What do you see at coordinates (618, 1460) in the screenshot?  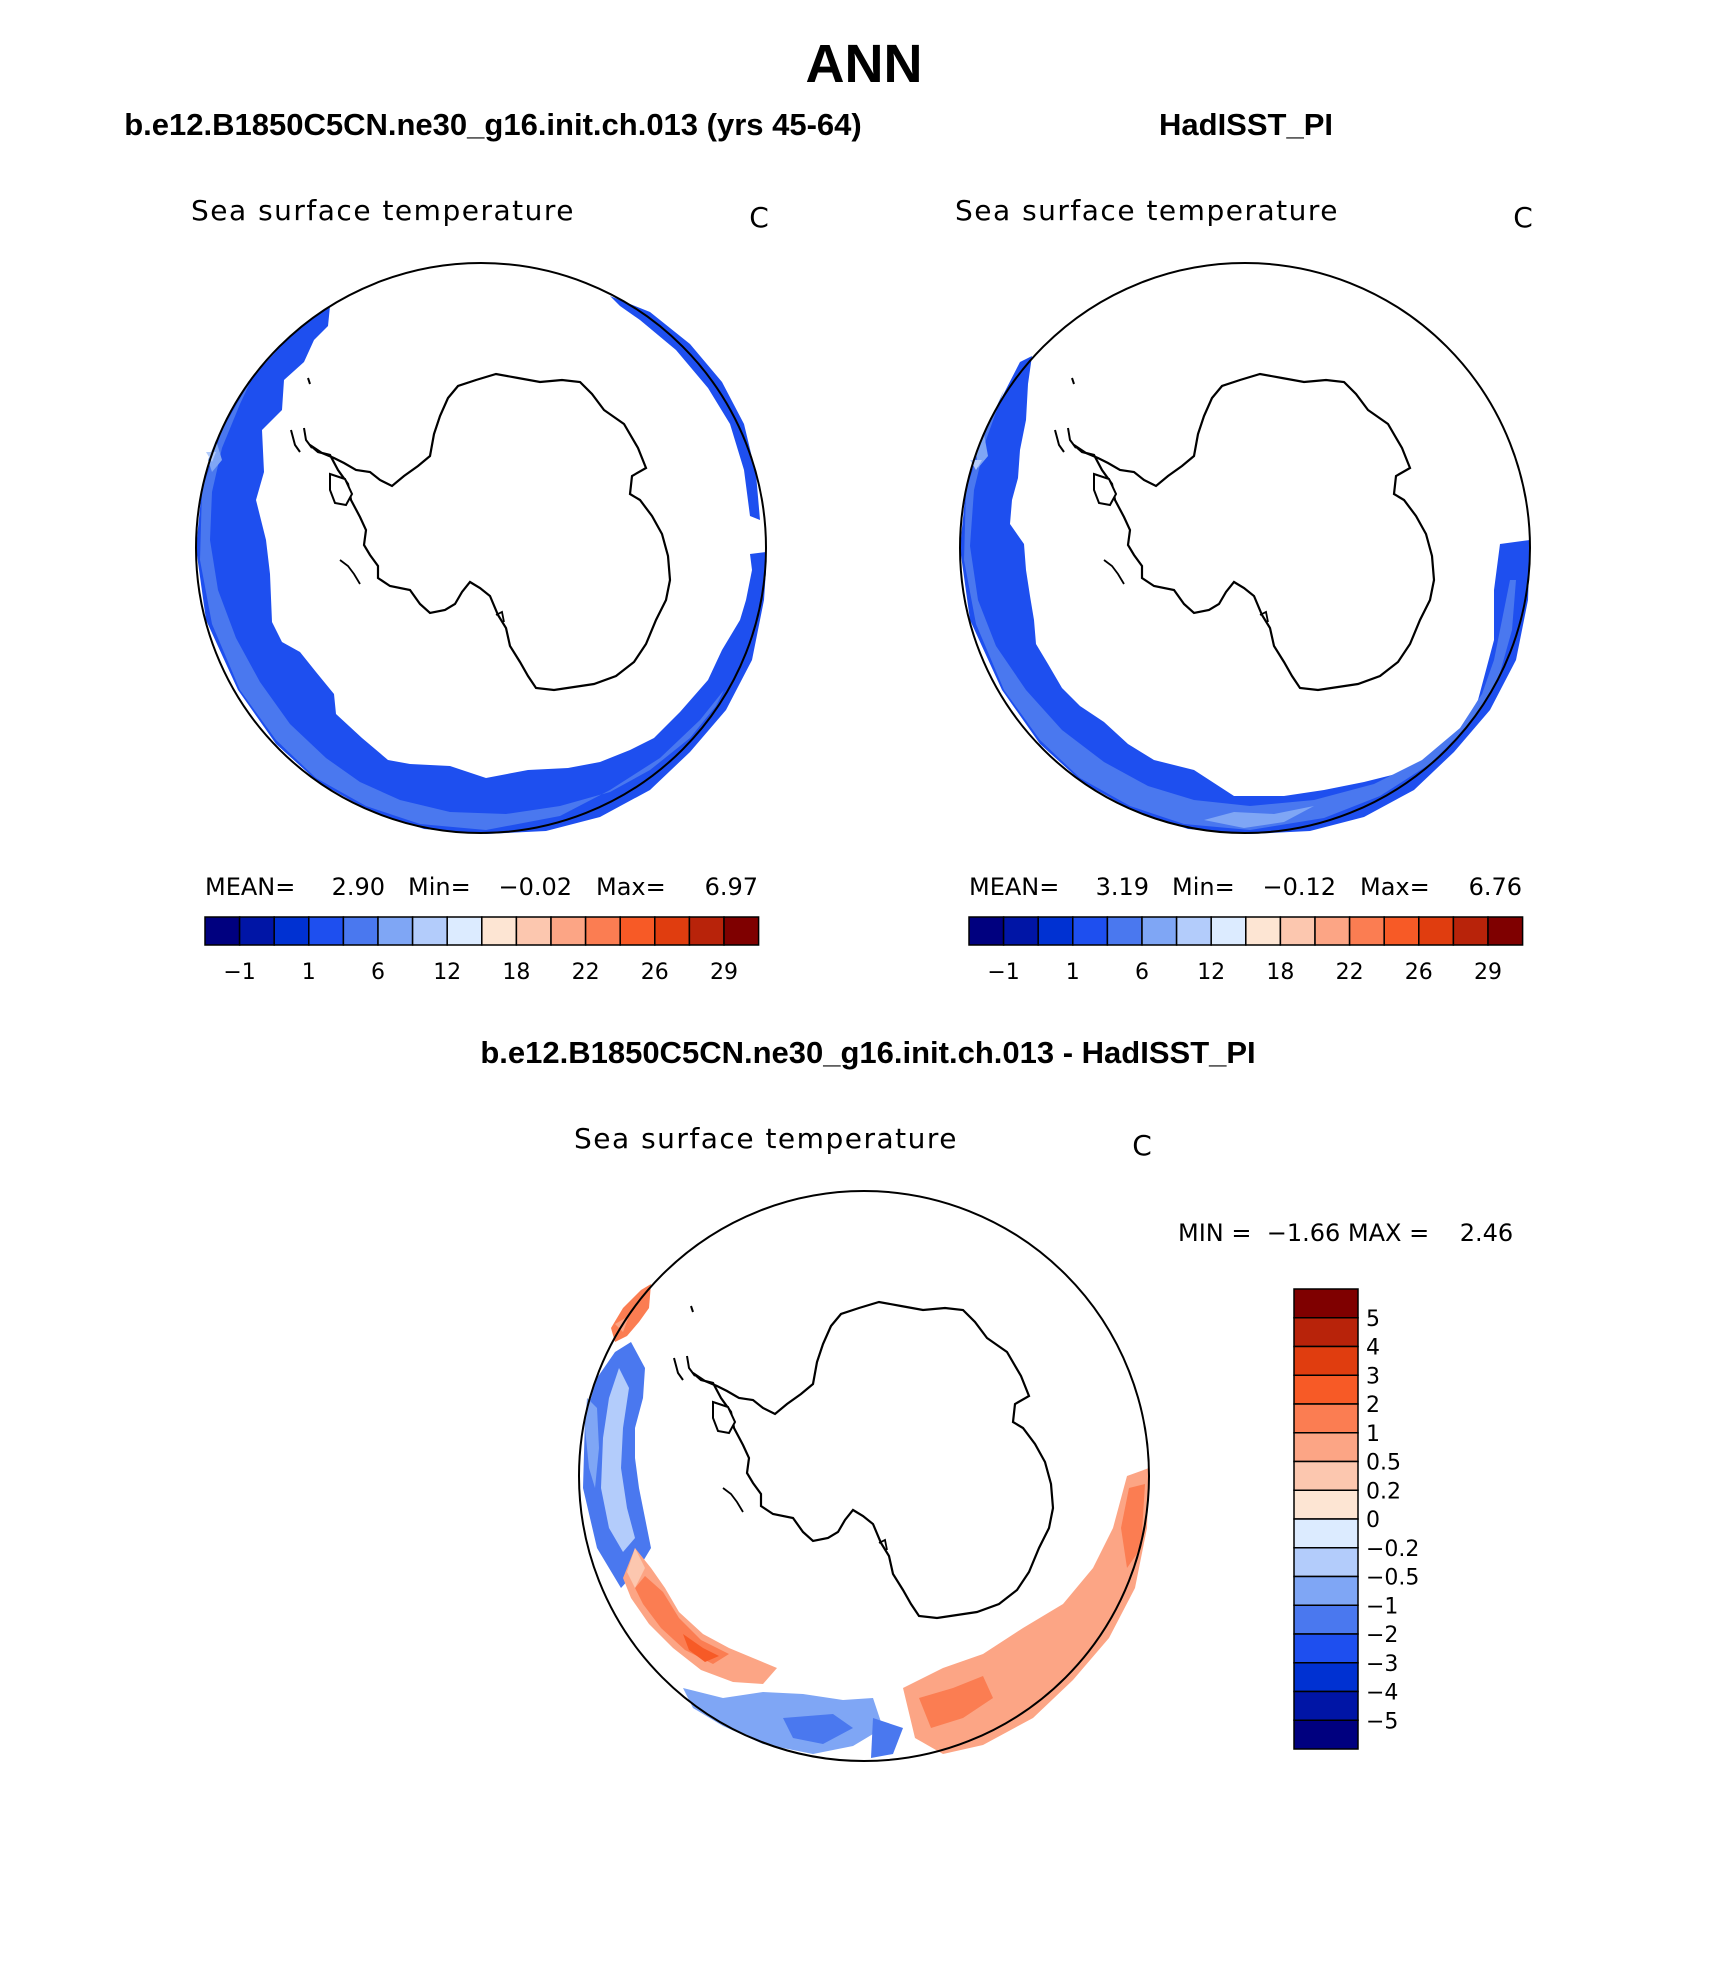 I see `diff-west-pale` at bounding box center [618, 1460].